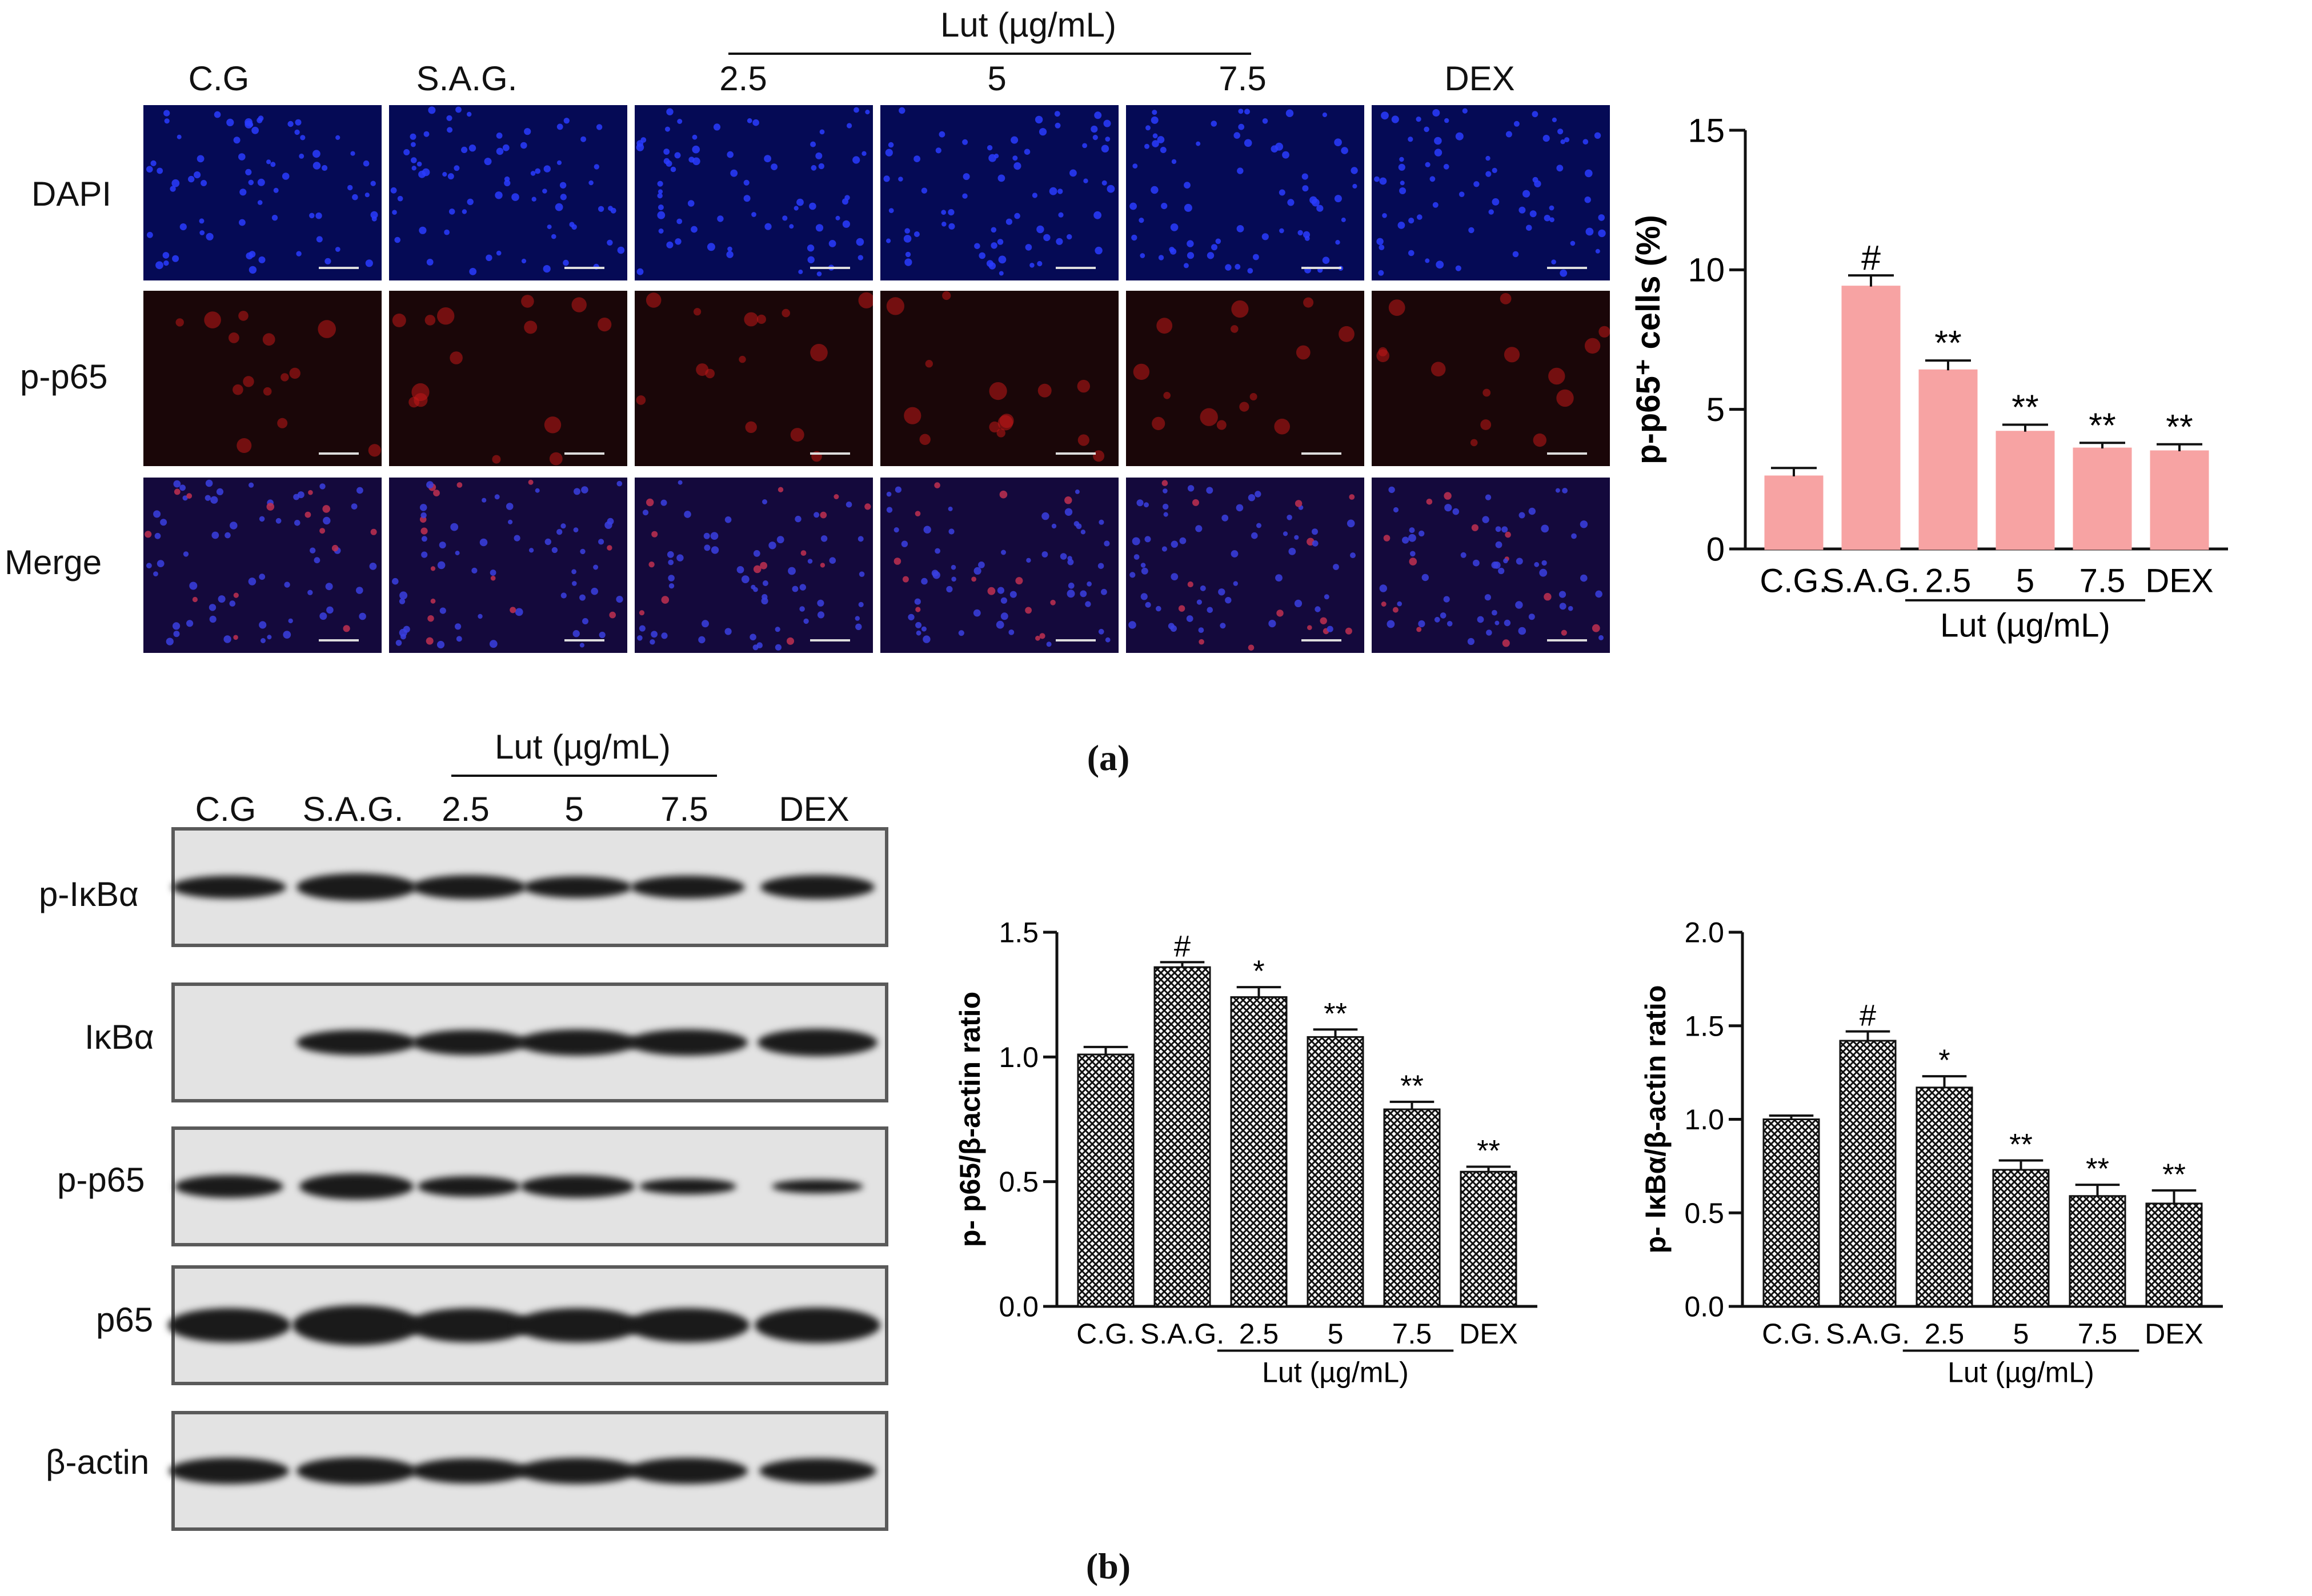 The height and width of the screenshot is (1596, 2312). I want to click on significance-marker: *, so click(1259, 971).